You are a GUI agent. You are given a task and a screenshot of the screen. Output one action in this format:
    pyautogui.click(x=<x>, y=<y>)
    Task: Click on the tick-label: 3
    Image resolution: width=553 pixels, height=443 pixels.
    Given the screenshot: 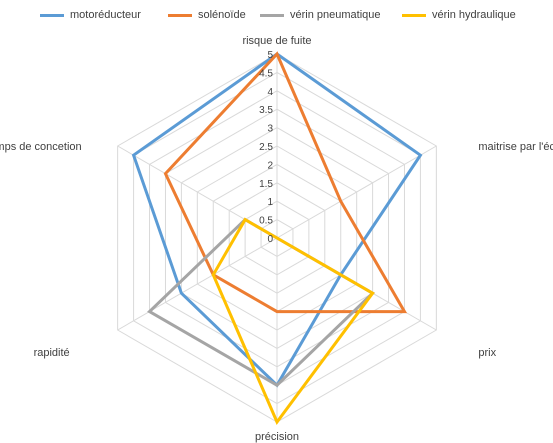 What is the action you would take?
    pyautogui.click(x=270, y=129)
    